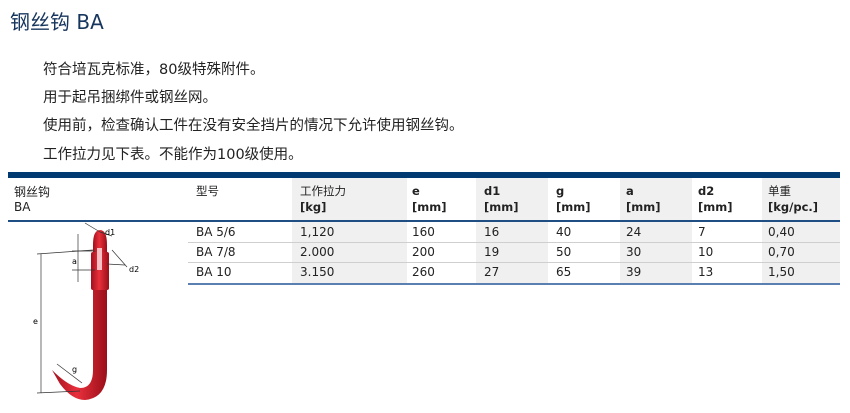  What do you see at coordinates (423, 272) in the screenshot?
I see `table-cell: 260` at bounding box center [423, 272].